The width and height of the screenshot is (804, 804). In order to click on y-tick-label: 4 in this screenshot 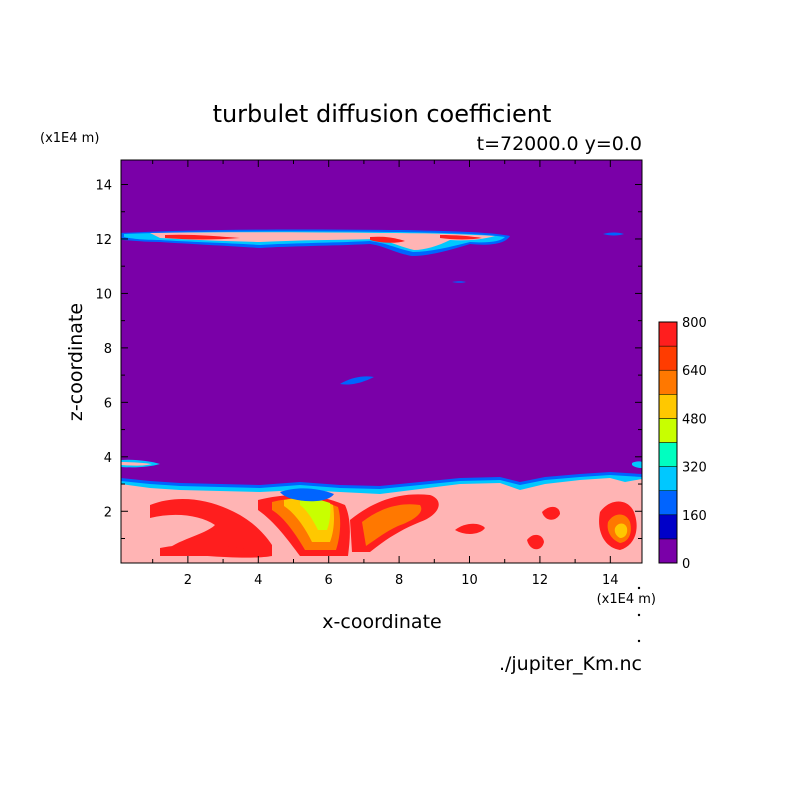, I will do `click(108, 458)`.